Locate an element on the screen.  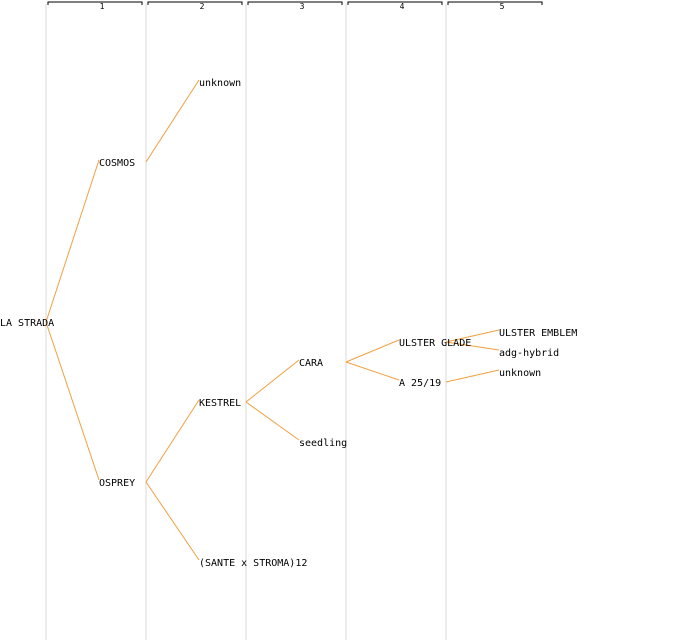
node-a2519: A 25/19 is located at coordinates (420, 383).